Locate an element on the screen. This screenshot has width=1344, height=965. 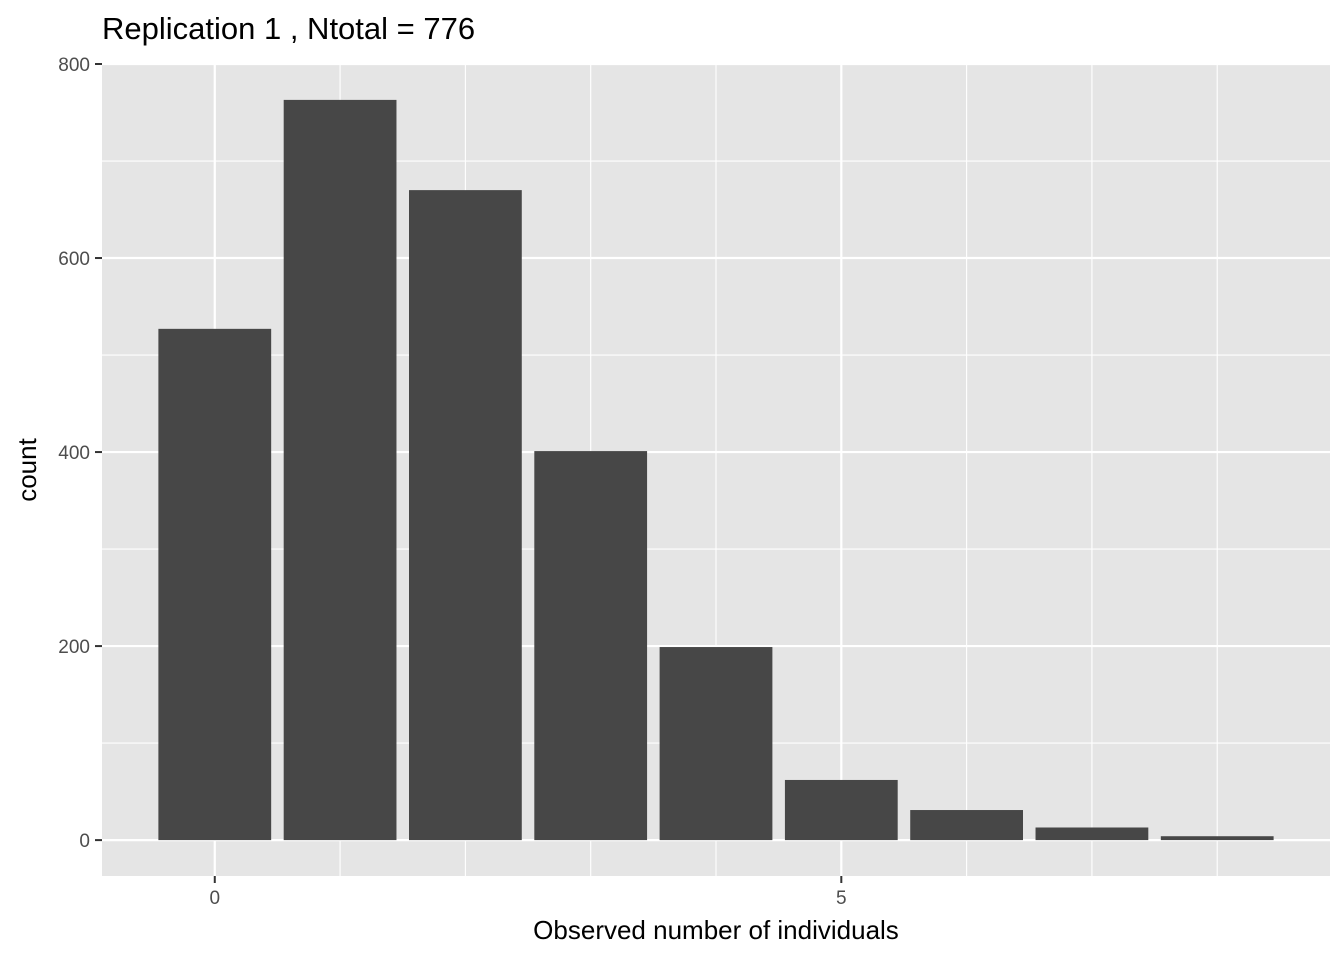
y-tick-label: 400 is located at coordinates (74, 453).